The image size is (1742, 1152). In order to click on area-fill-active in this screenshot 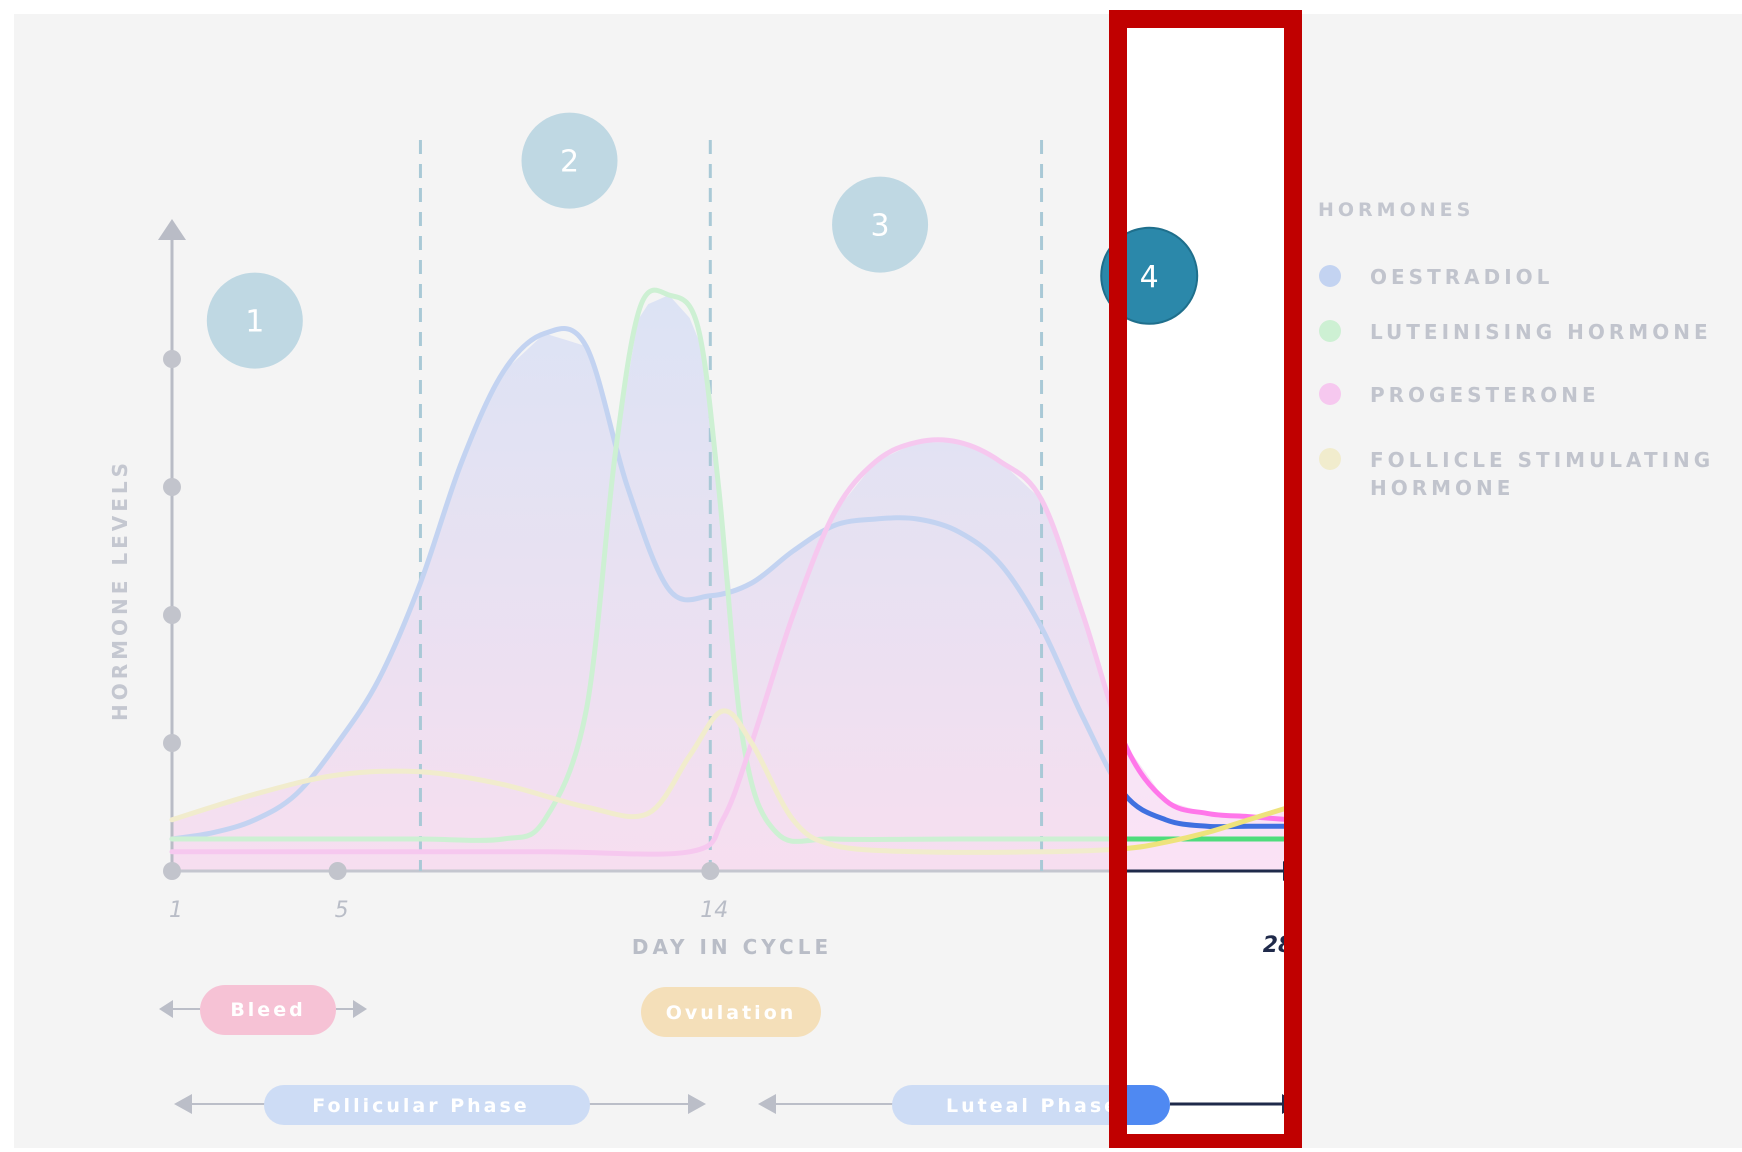, I will do `click(1204, 797)`.